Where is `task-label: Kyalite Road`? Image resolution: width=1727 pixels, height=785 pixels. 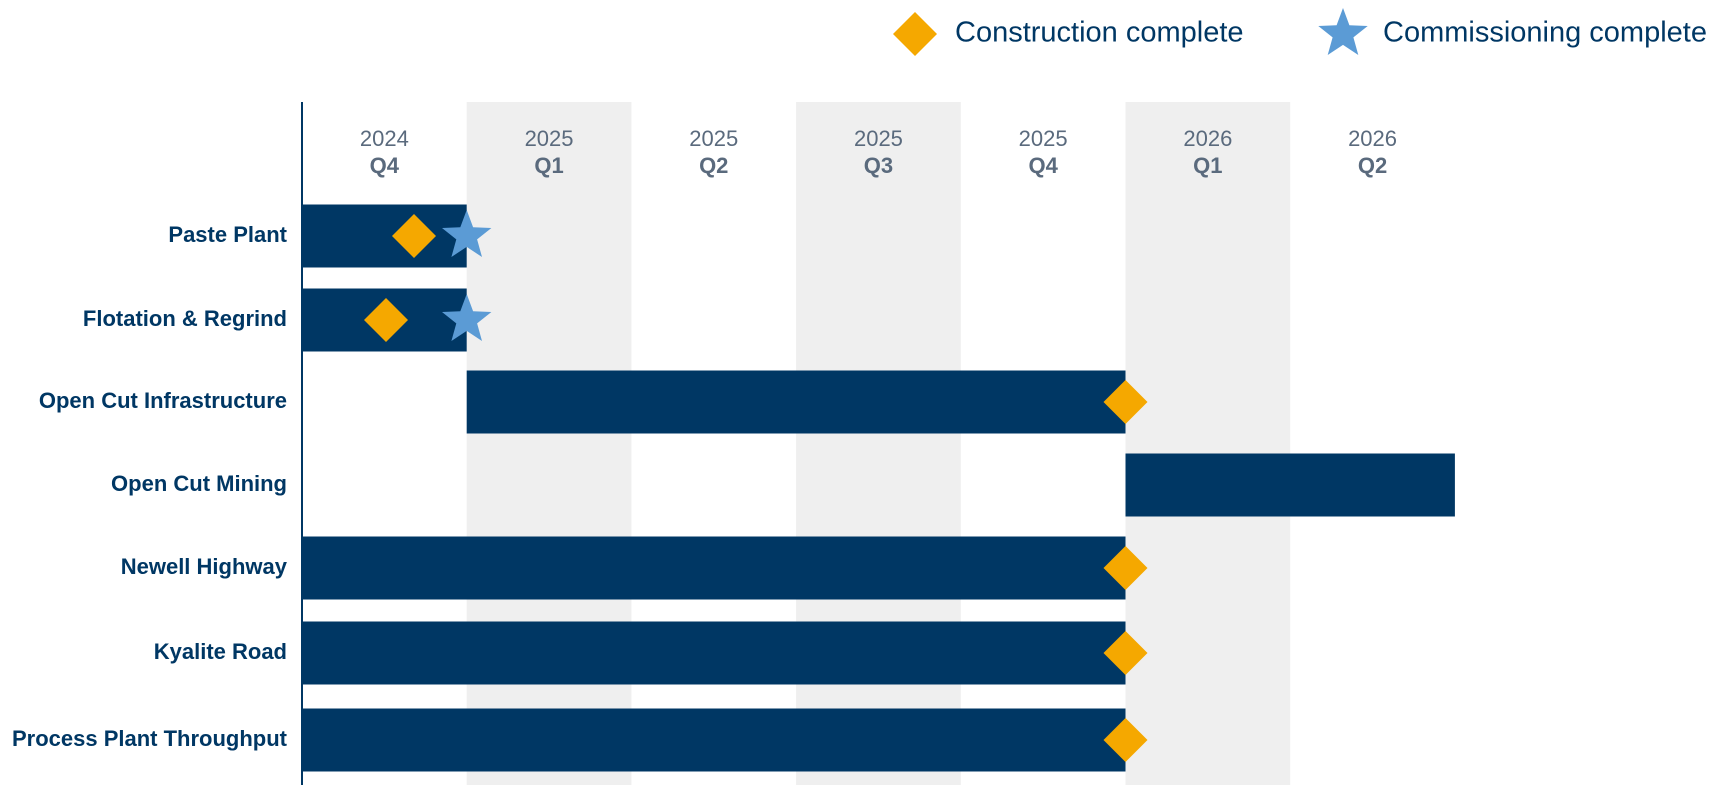
task-label: Kyalite Road is located at coordinates (220, 651).